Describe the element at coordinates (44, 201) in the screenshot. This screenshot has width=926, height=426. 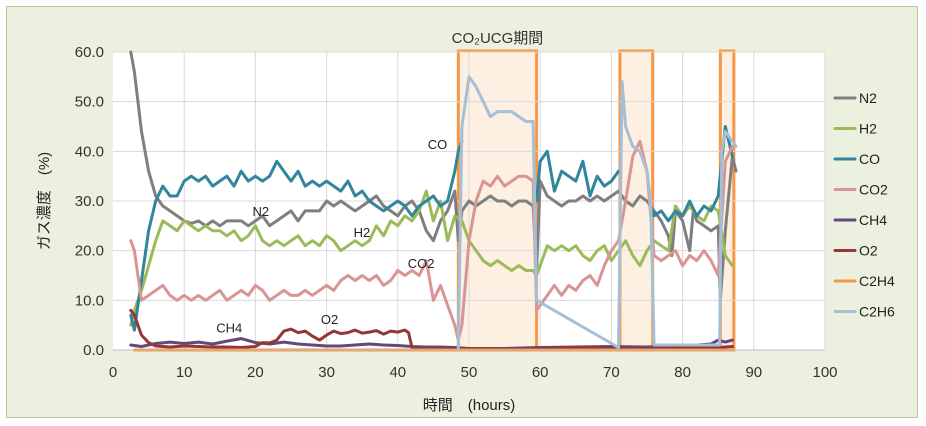
I see `y-axis-title: ガス濃度 (%)` at that location.